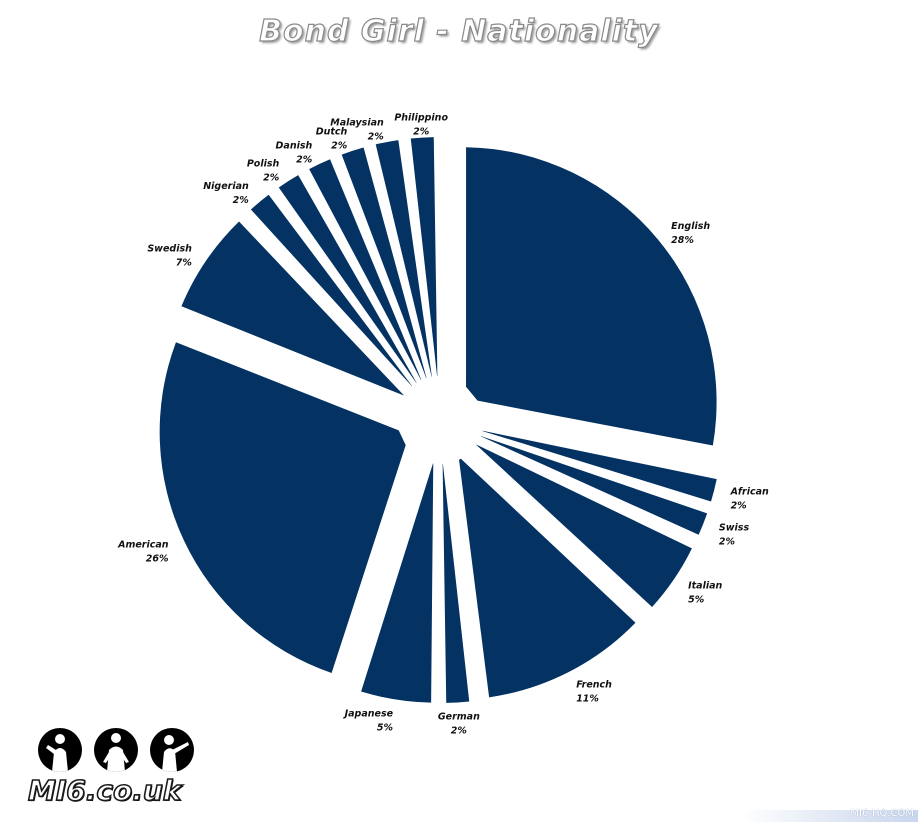 This screenshot has height=822, width=918. Describe the element at coordinates (882, 813) in the screenshot. I see `watermark: MI6-HQ.COM` at that location.